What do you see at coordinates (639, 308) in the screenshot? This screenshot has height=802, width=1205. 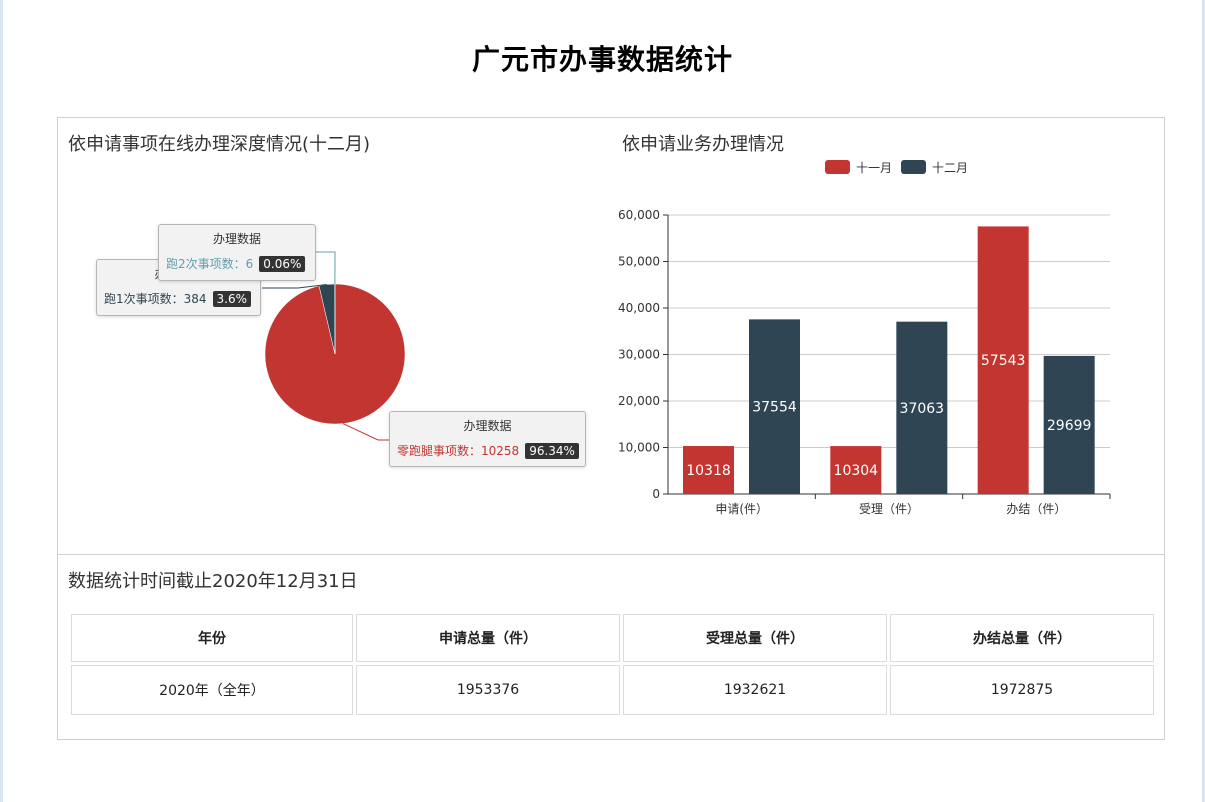 I see `y-tick-label: 40,000` at bounding box center [639, 308].